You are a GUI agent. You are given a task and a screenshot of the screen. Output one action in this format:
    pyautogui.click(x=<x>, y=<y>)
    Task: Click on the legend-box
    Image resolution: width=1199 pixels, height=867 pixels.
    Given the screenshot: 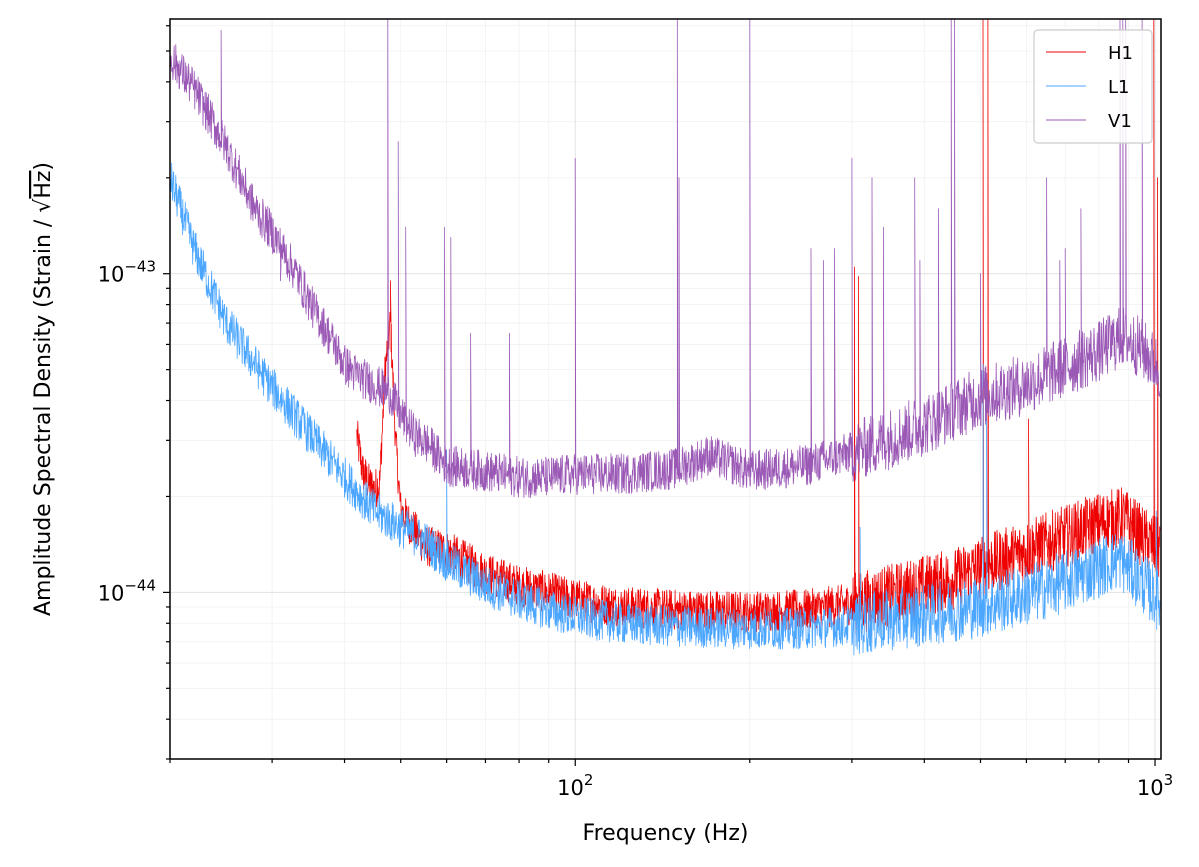 What is the action you would take?
    pyautogui.click(x=1093, y=86)
    